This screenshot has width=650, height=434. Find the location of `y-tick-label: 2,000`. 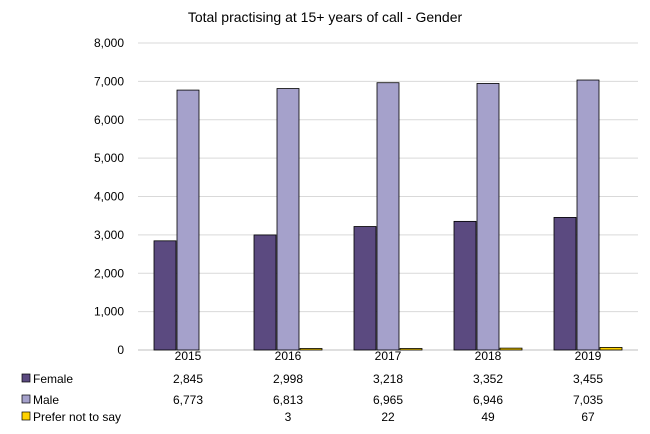

y-tick-label: 2,000 is located at coordinates (109, 273).